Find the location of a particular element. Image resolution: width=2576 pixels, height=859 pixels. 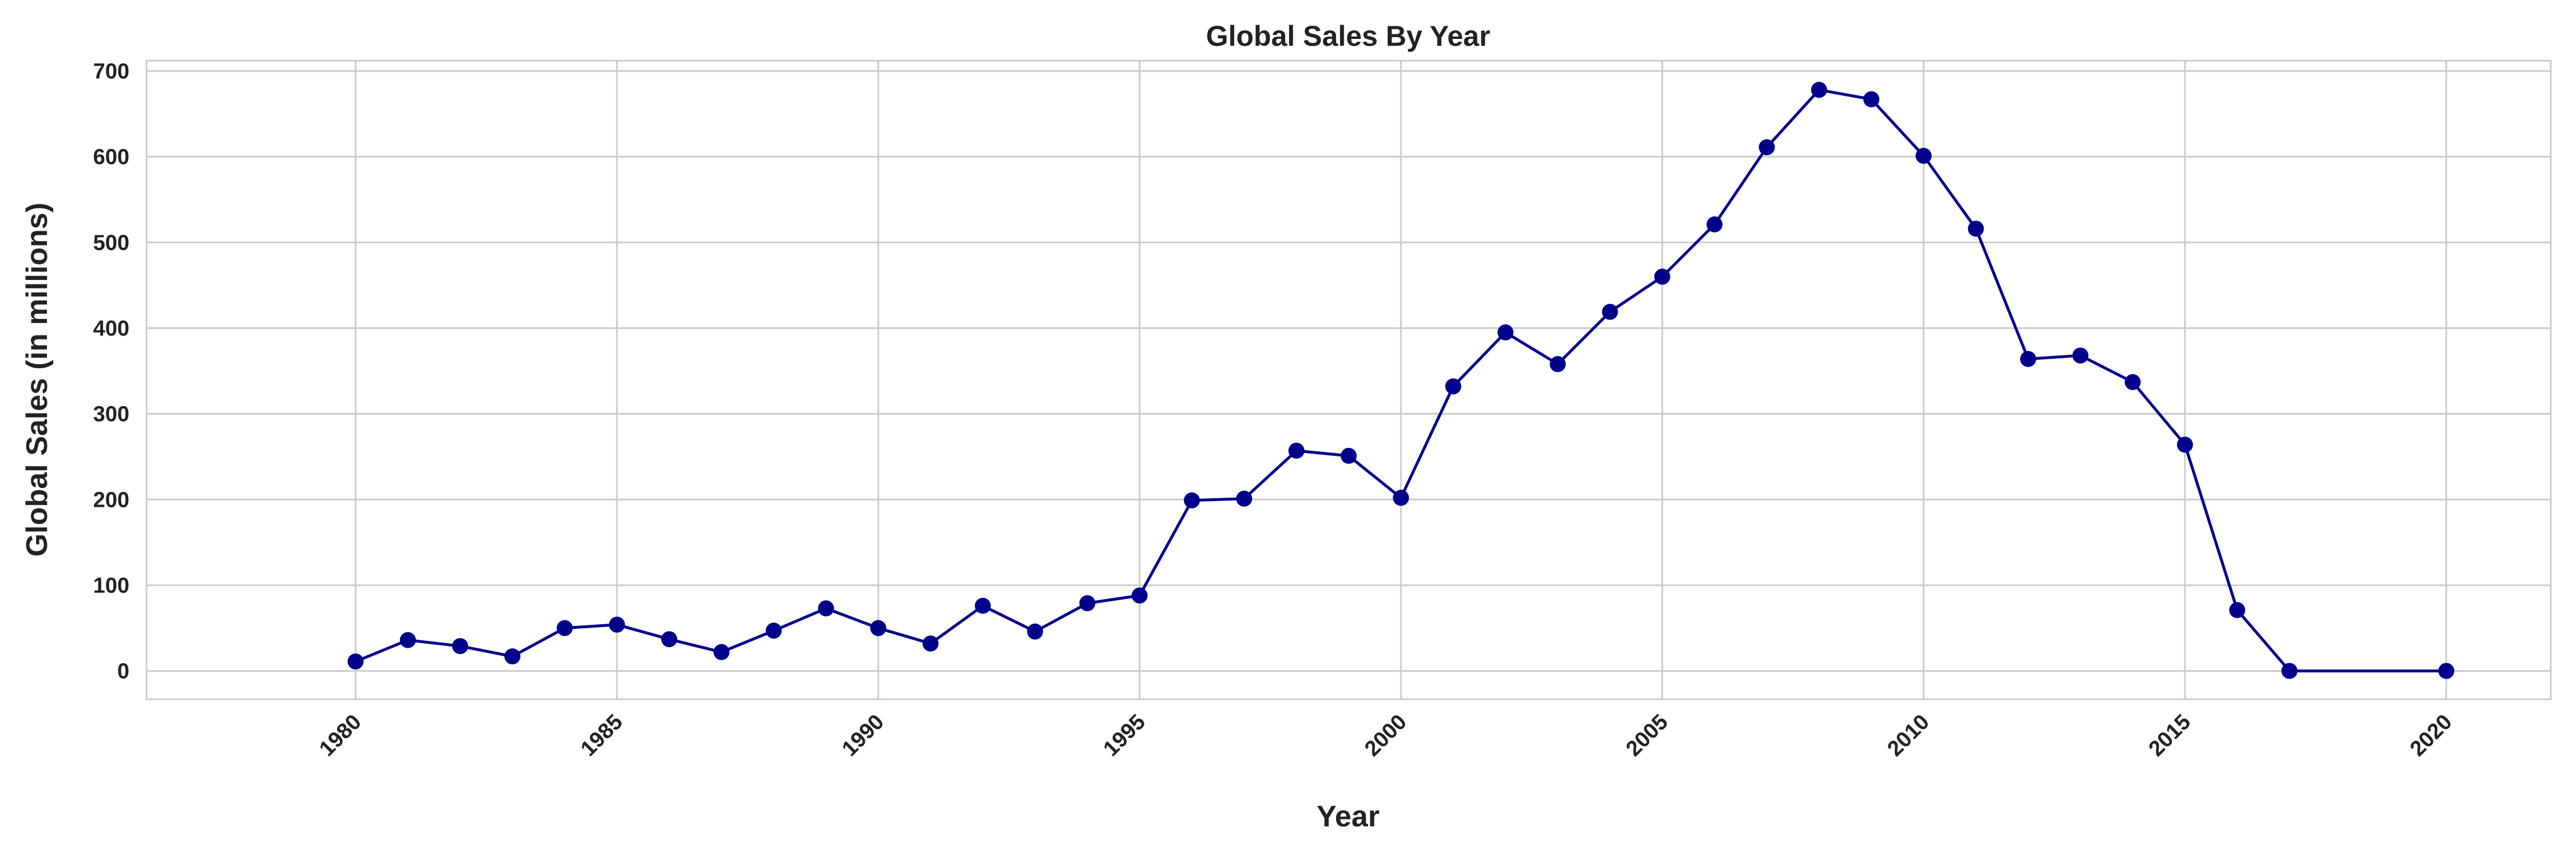

y-tick-label: 100 is located at coordinates (111, 586).